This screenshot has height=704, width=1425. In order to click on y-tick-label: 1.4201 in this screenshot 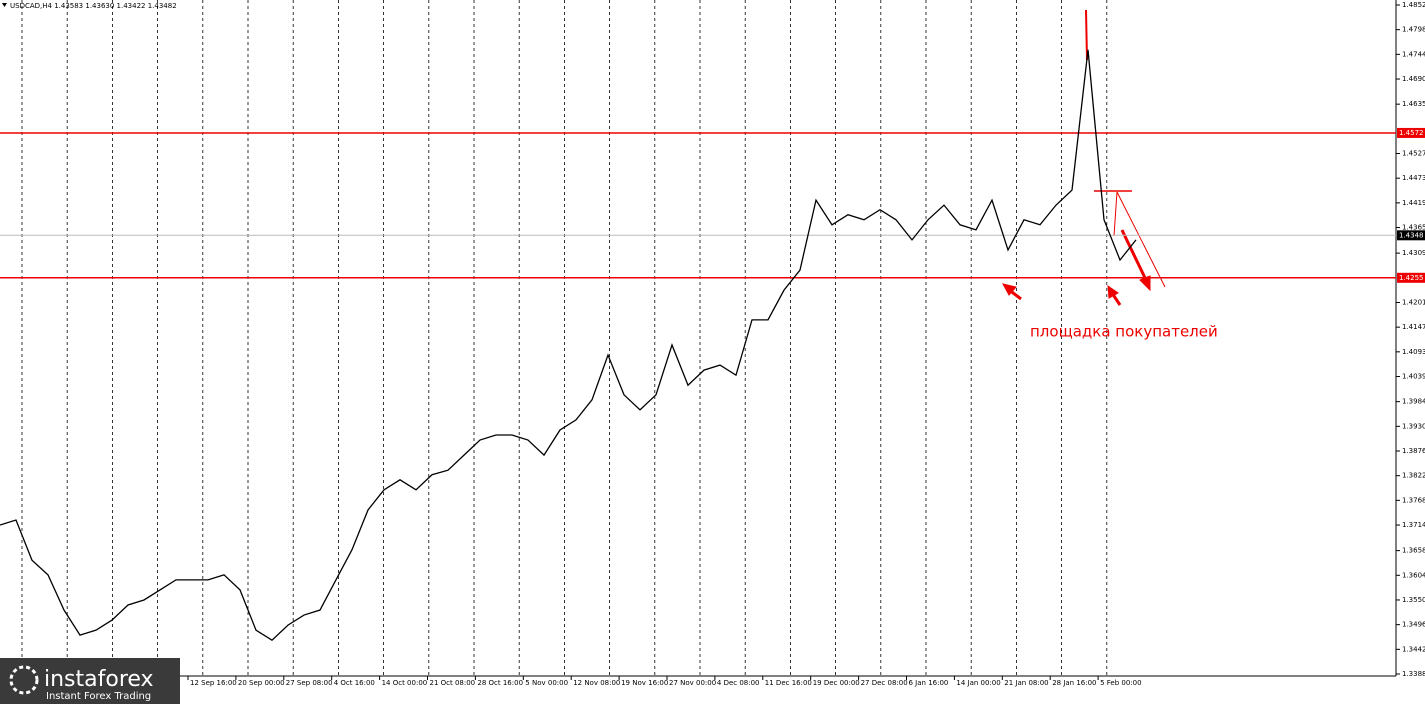, I will do `click(1413, 302)`.